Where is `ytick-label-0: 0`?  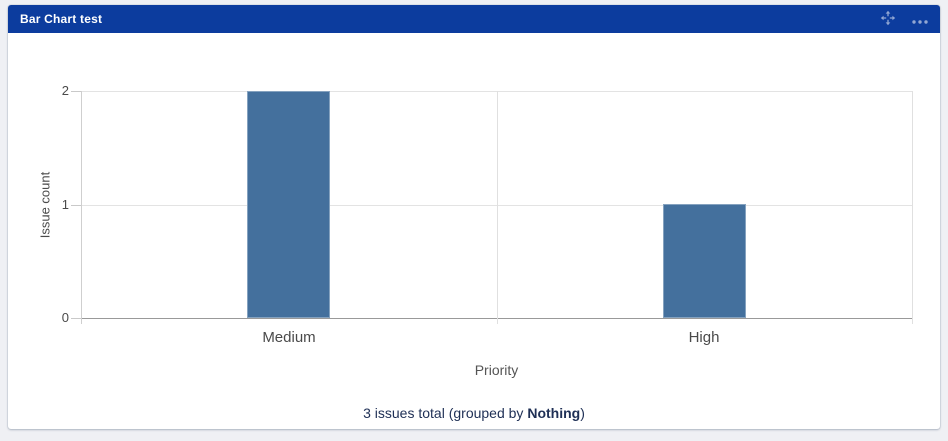 ytick-label-0: 0 is located at coordinates (65, 317).